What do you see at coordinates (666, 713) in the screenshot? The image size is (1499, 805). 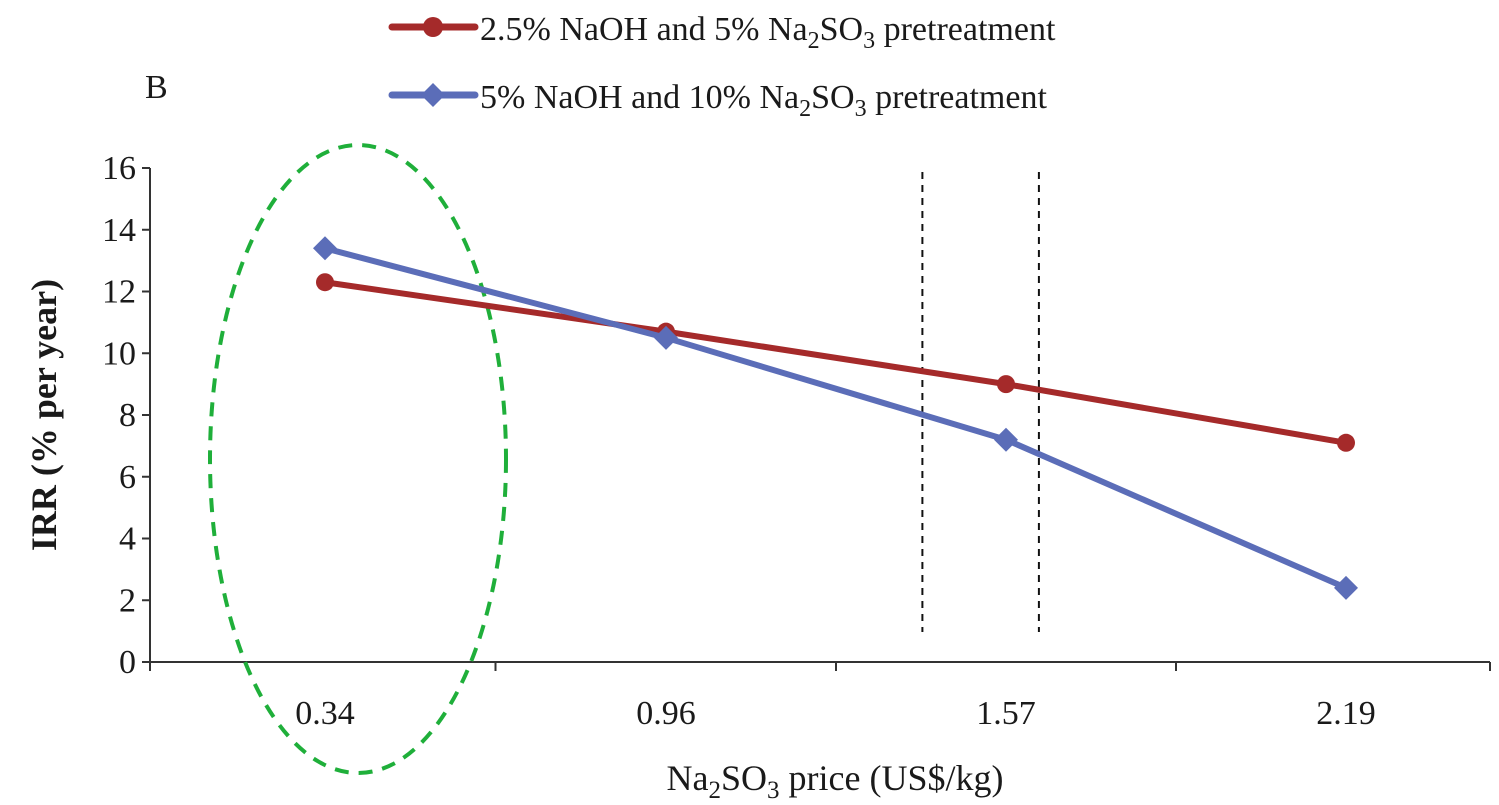 I see `x-tick-label: 0.96` at bounding box center [666, 713].